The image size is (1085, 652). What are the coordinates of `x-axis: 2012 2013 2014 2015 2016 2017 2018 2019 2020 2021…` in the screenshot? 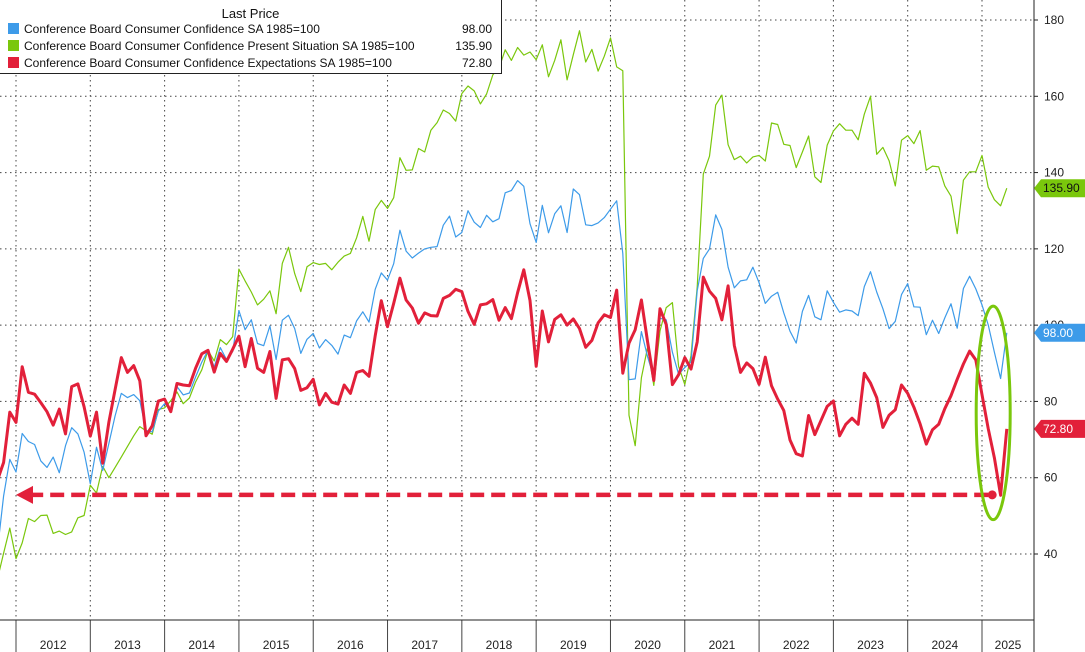 It's located at (517, 635).